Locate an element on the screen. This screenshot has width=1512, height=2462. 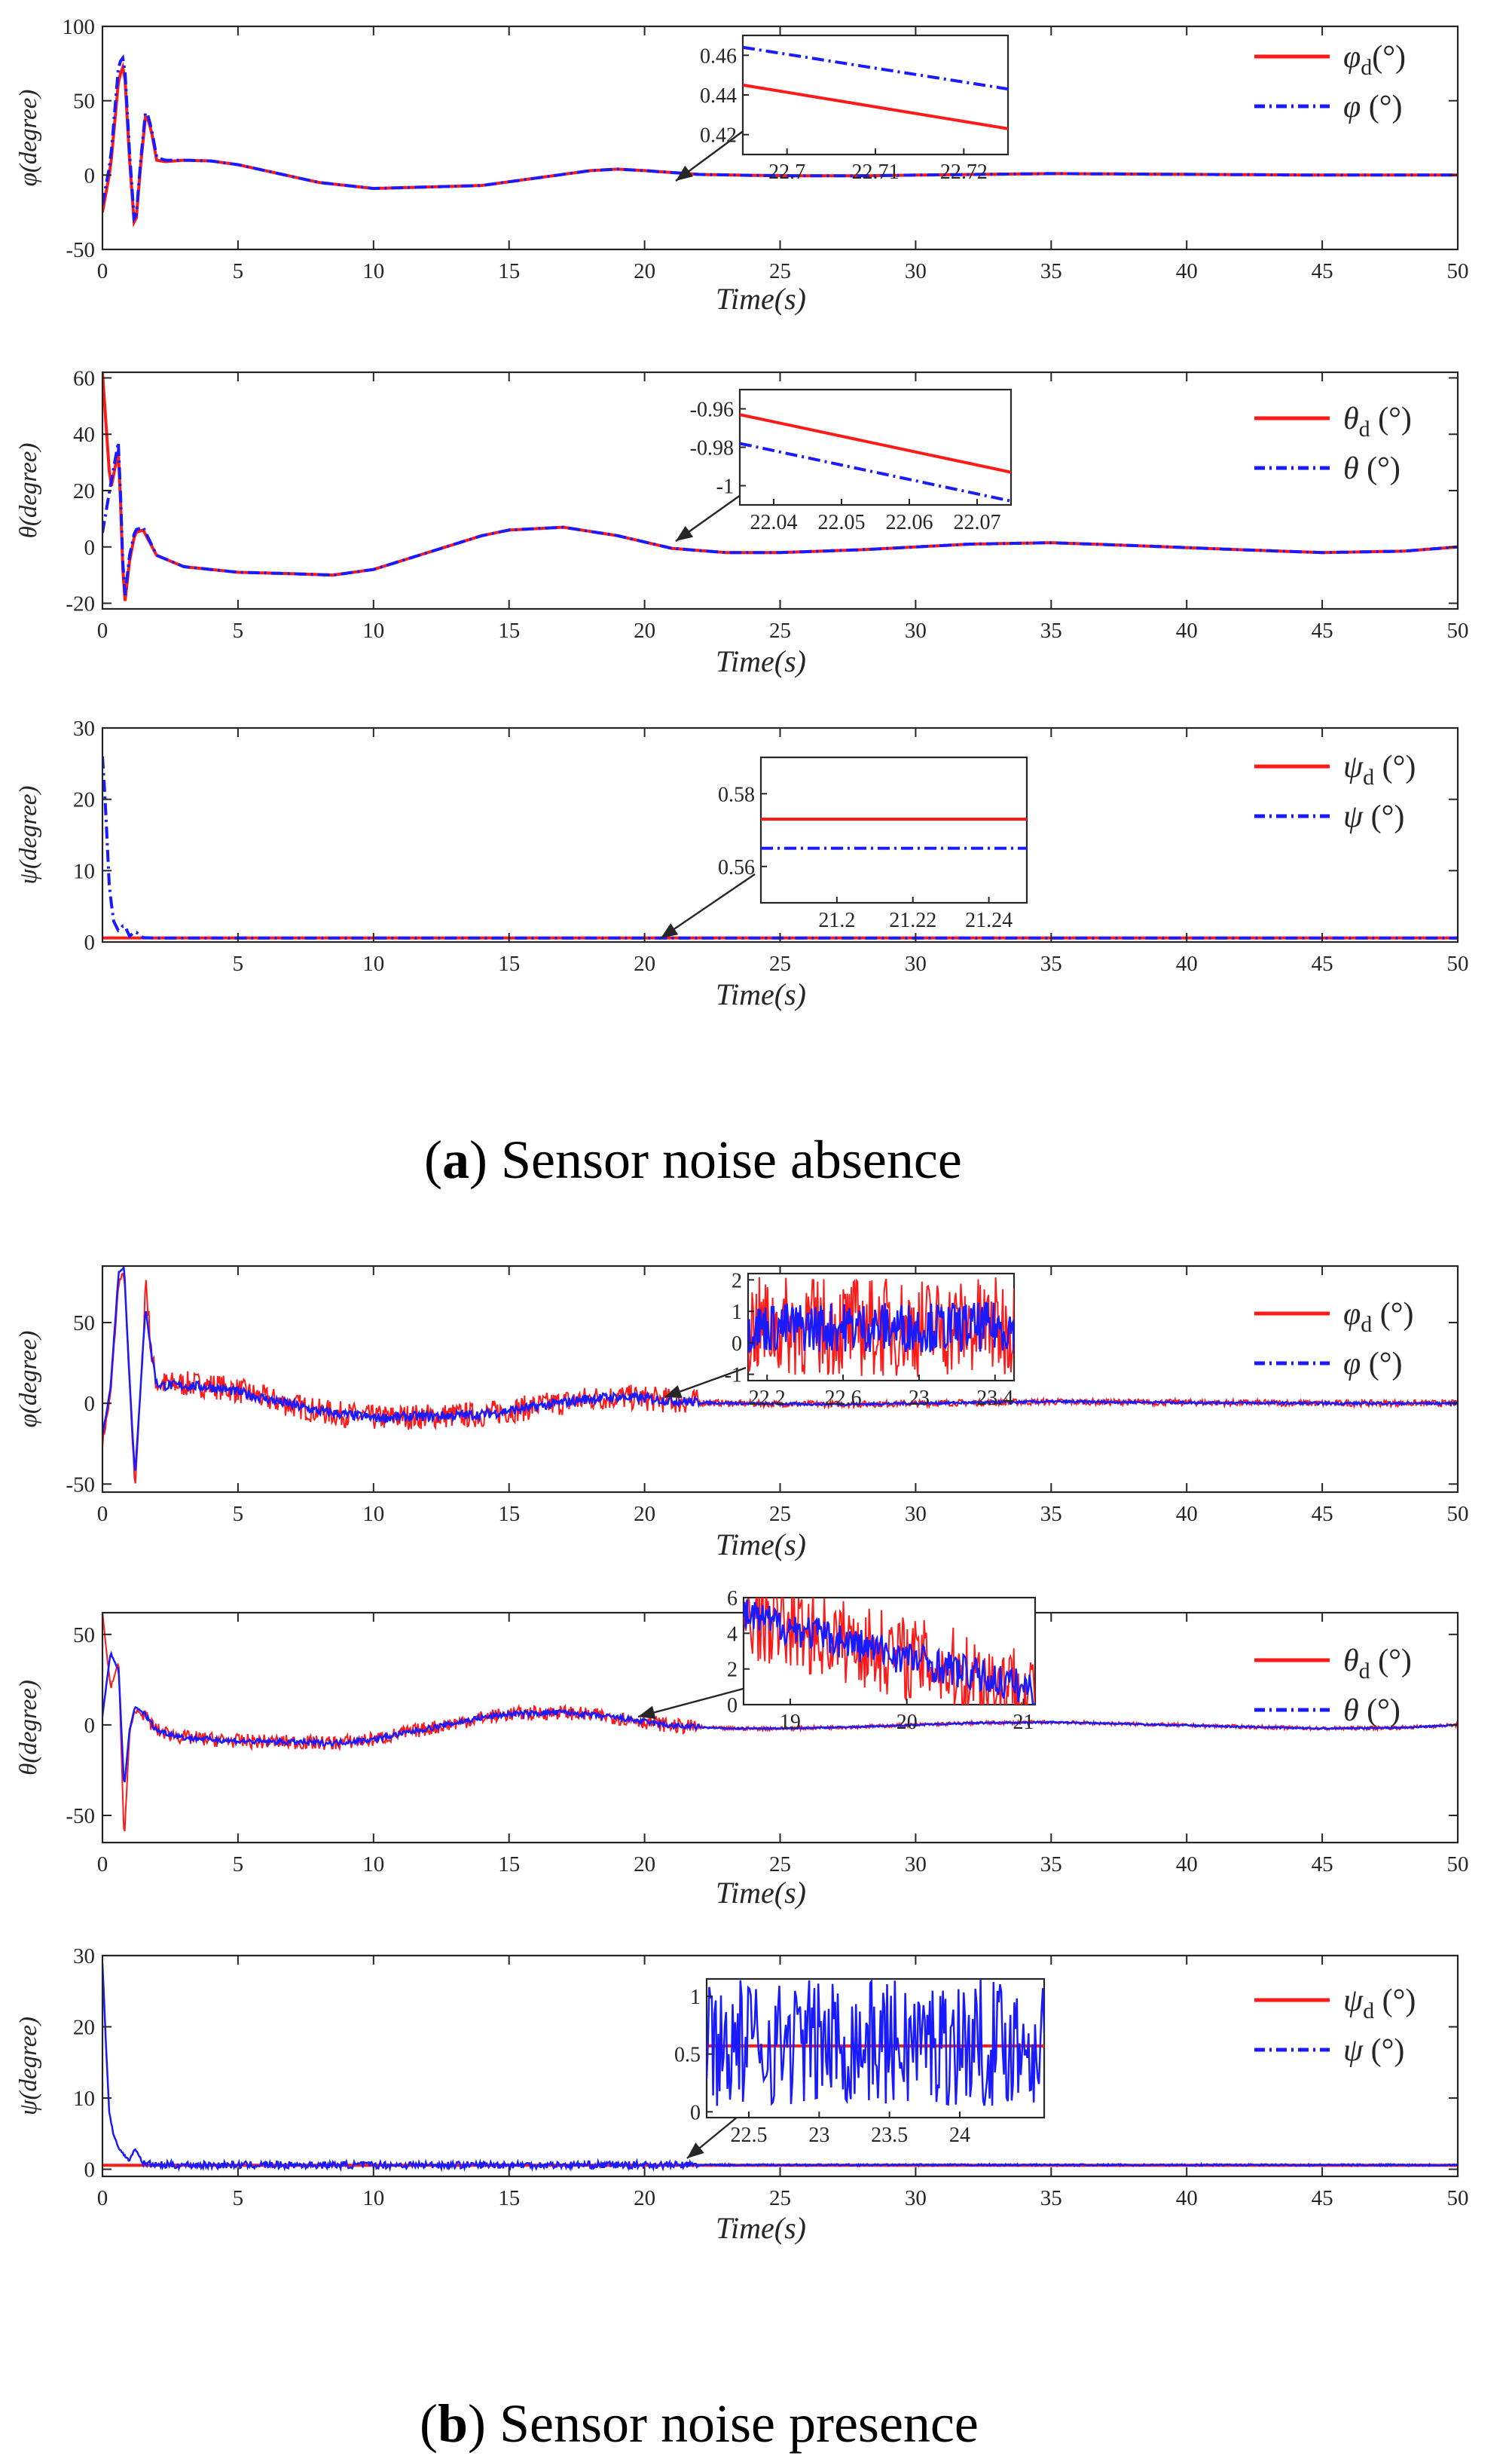
series-group is located at coordinates (780, 1375).